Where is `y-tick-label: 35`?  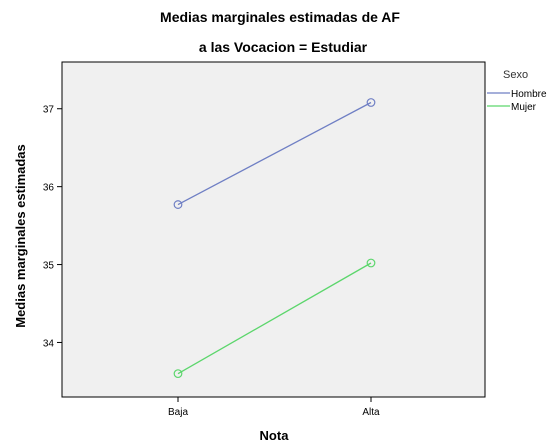
y-tick-label: 35 is located at coordinates (49, 266).